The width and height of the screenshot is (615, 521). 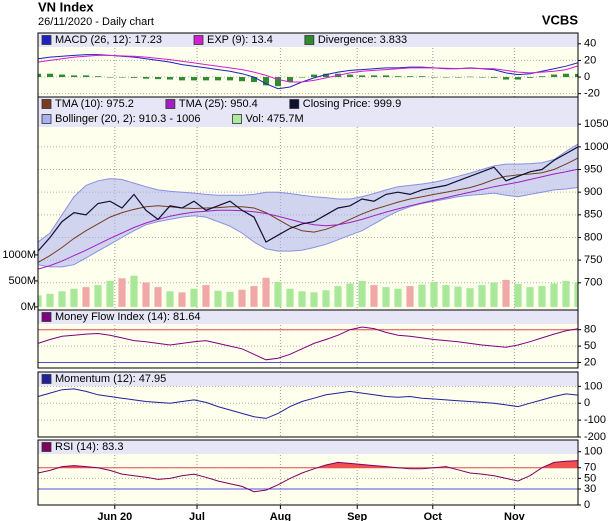 What do you see at coordinates (590, 478) in the screenshot?
I see `y-tick-label: 50` at bounding box center [590, 478].